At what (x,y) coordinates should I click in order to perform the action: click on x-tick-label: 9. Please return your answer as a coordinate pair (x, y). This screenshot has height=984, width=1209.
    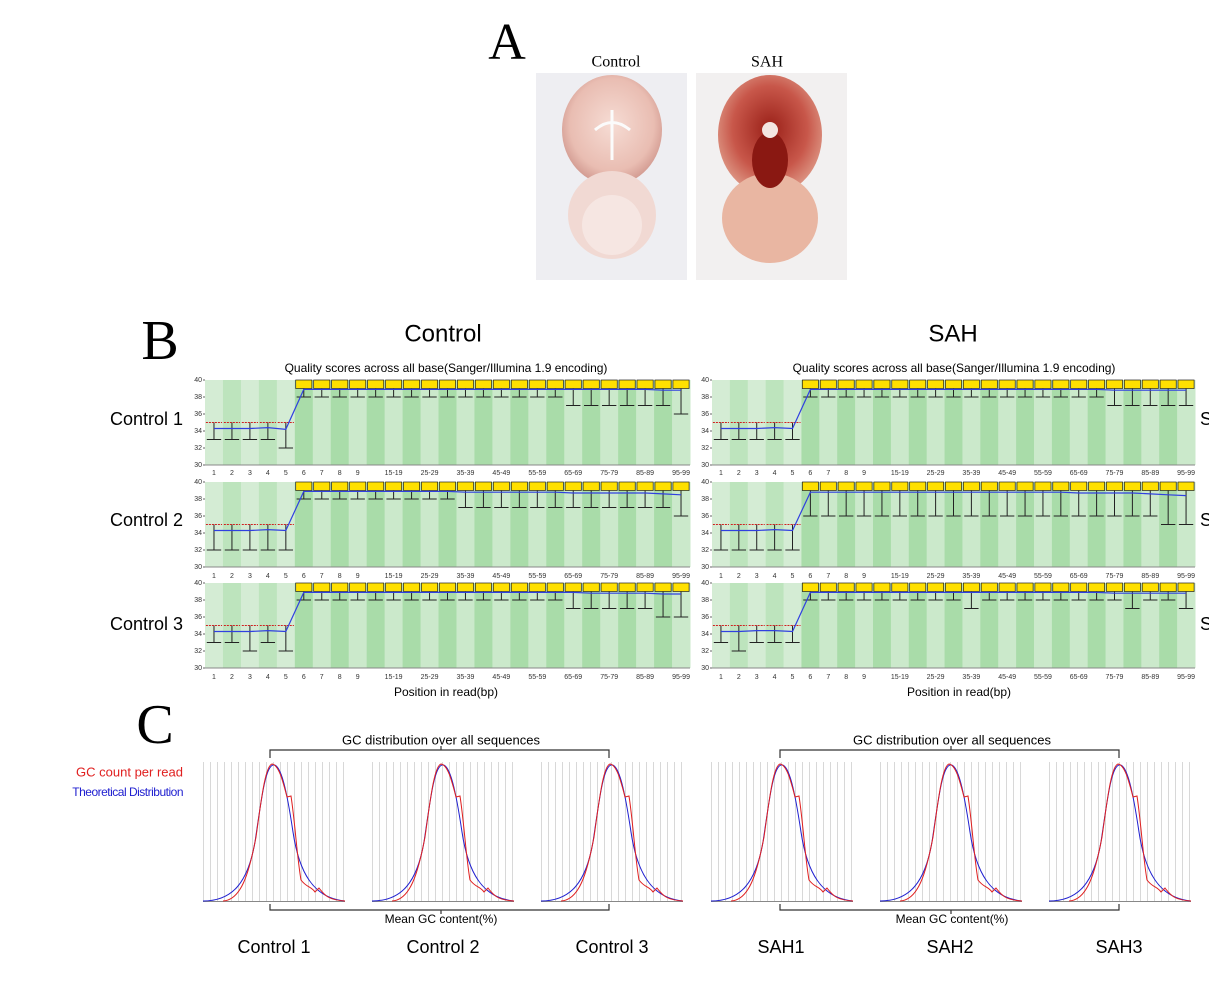
    Looking at the image, I should click on (864, 677).